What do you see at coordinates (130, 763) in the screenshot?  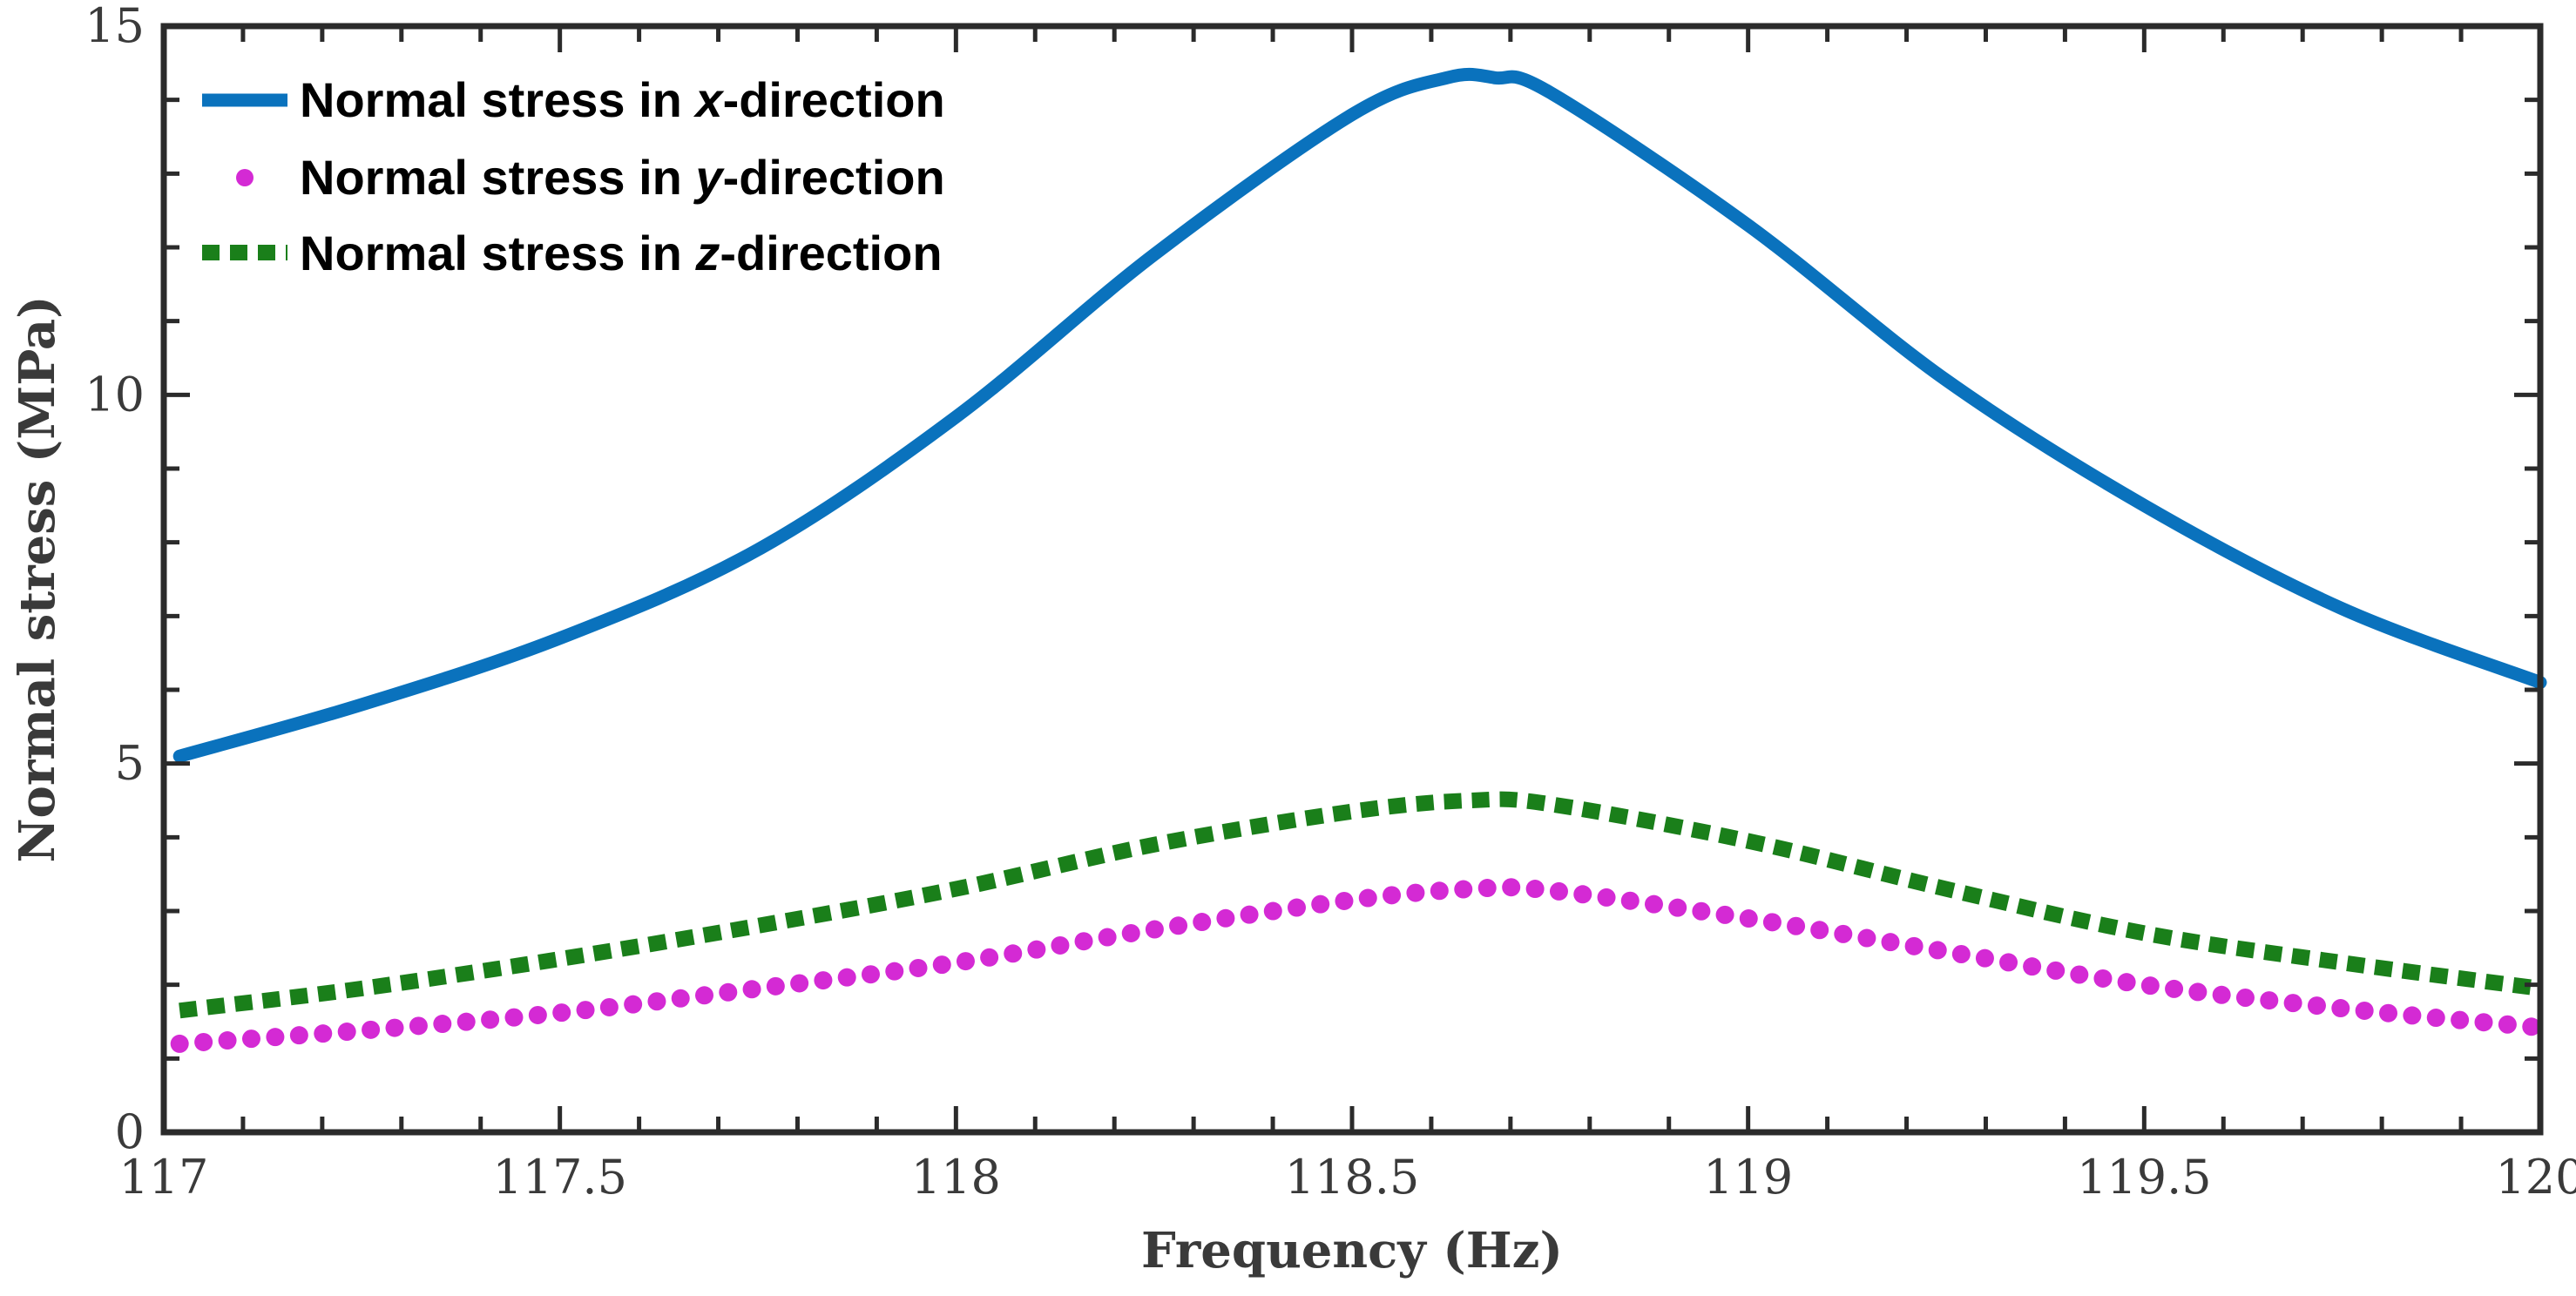 I see `y-tick-label: 5` at bounding box center [130, 763].